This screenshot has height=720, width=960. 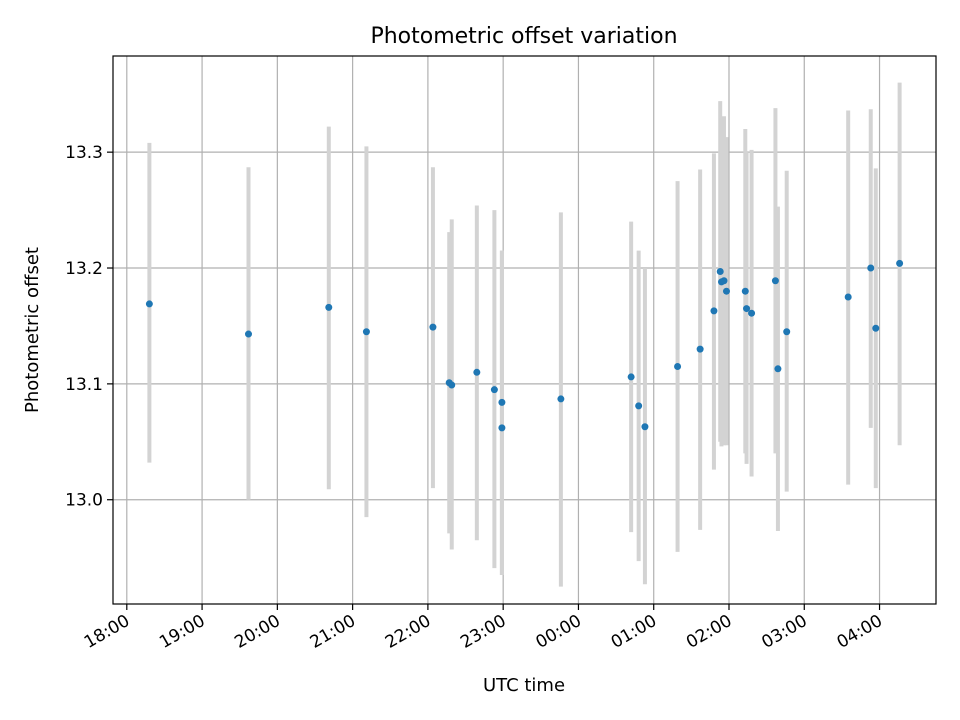 What do you see at coordinates (84, 269) in the screenshot?
I see `y-tick-label: 13.2` at bounding box center [84, 269].